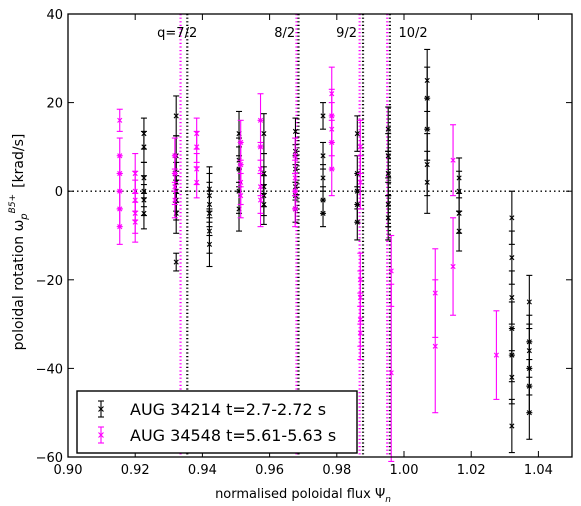 The image size is (581, 506). I want to click on q-label: 9/2, so click(346, 33).